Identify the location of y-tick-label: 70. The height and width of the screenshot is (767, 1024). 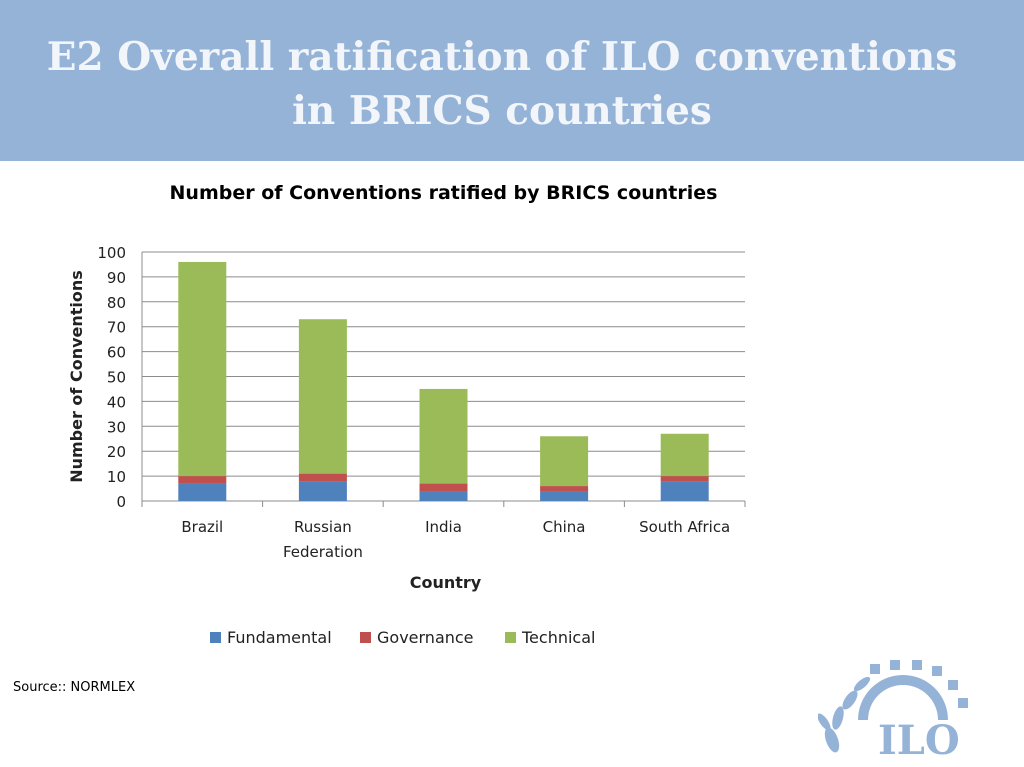
(116, 328).